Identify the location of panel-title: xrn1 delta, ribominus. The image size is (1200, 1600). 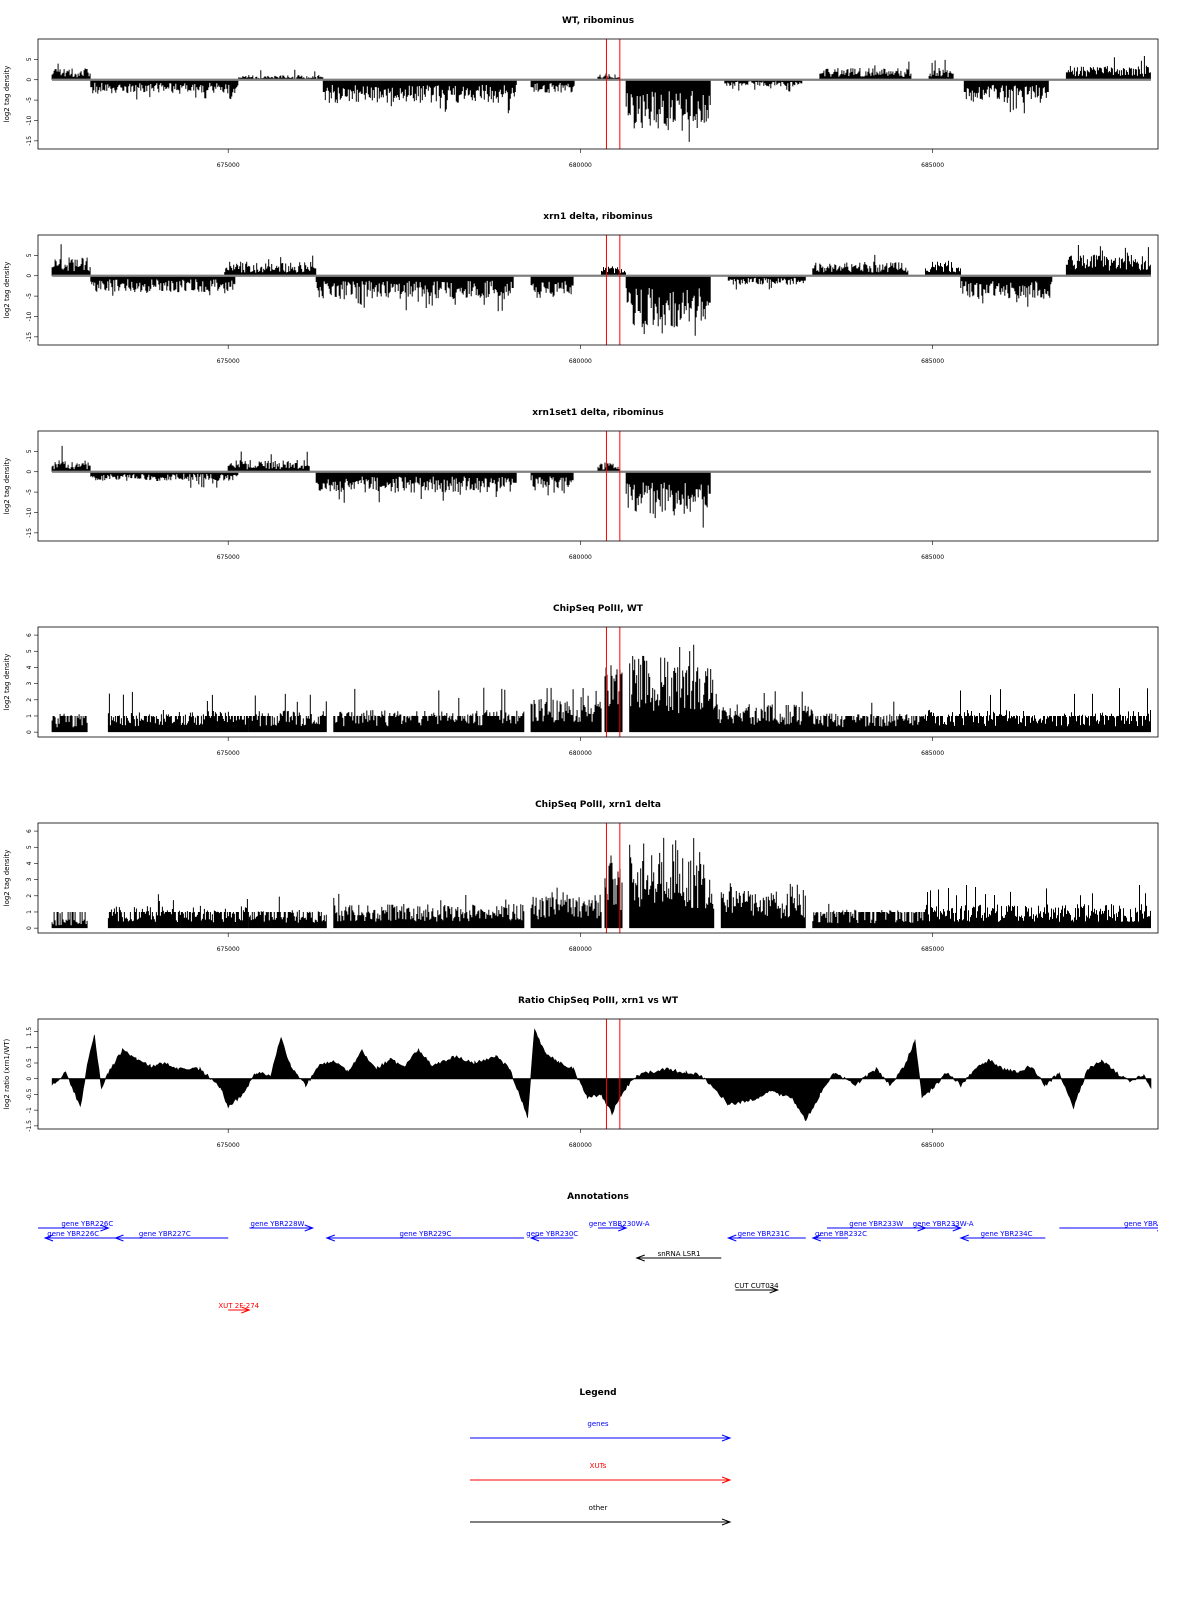
(597, 217).